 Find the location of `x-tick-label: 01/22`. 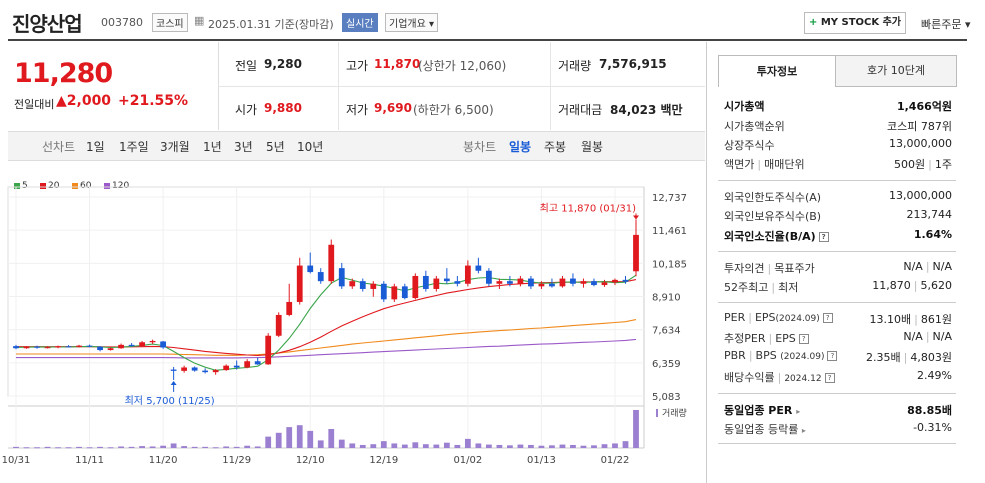

x-tick-label: 01/22 is located at coordinates (615, 460).